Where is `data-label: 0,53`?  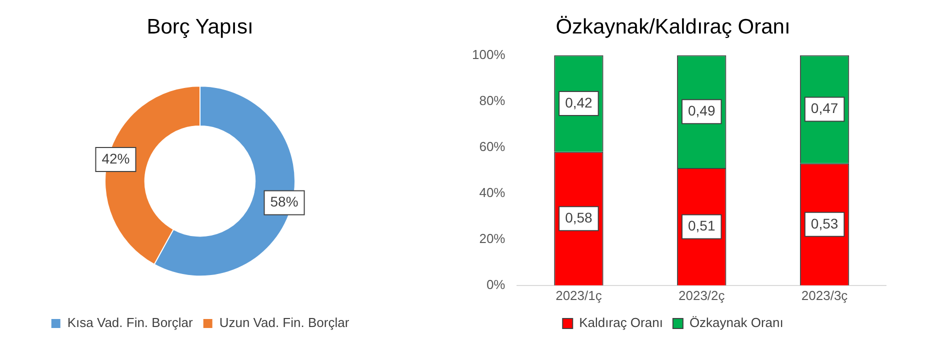 data-label: 0,53 is located at coordinates (824, 223).